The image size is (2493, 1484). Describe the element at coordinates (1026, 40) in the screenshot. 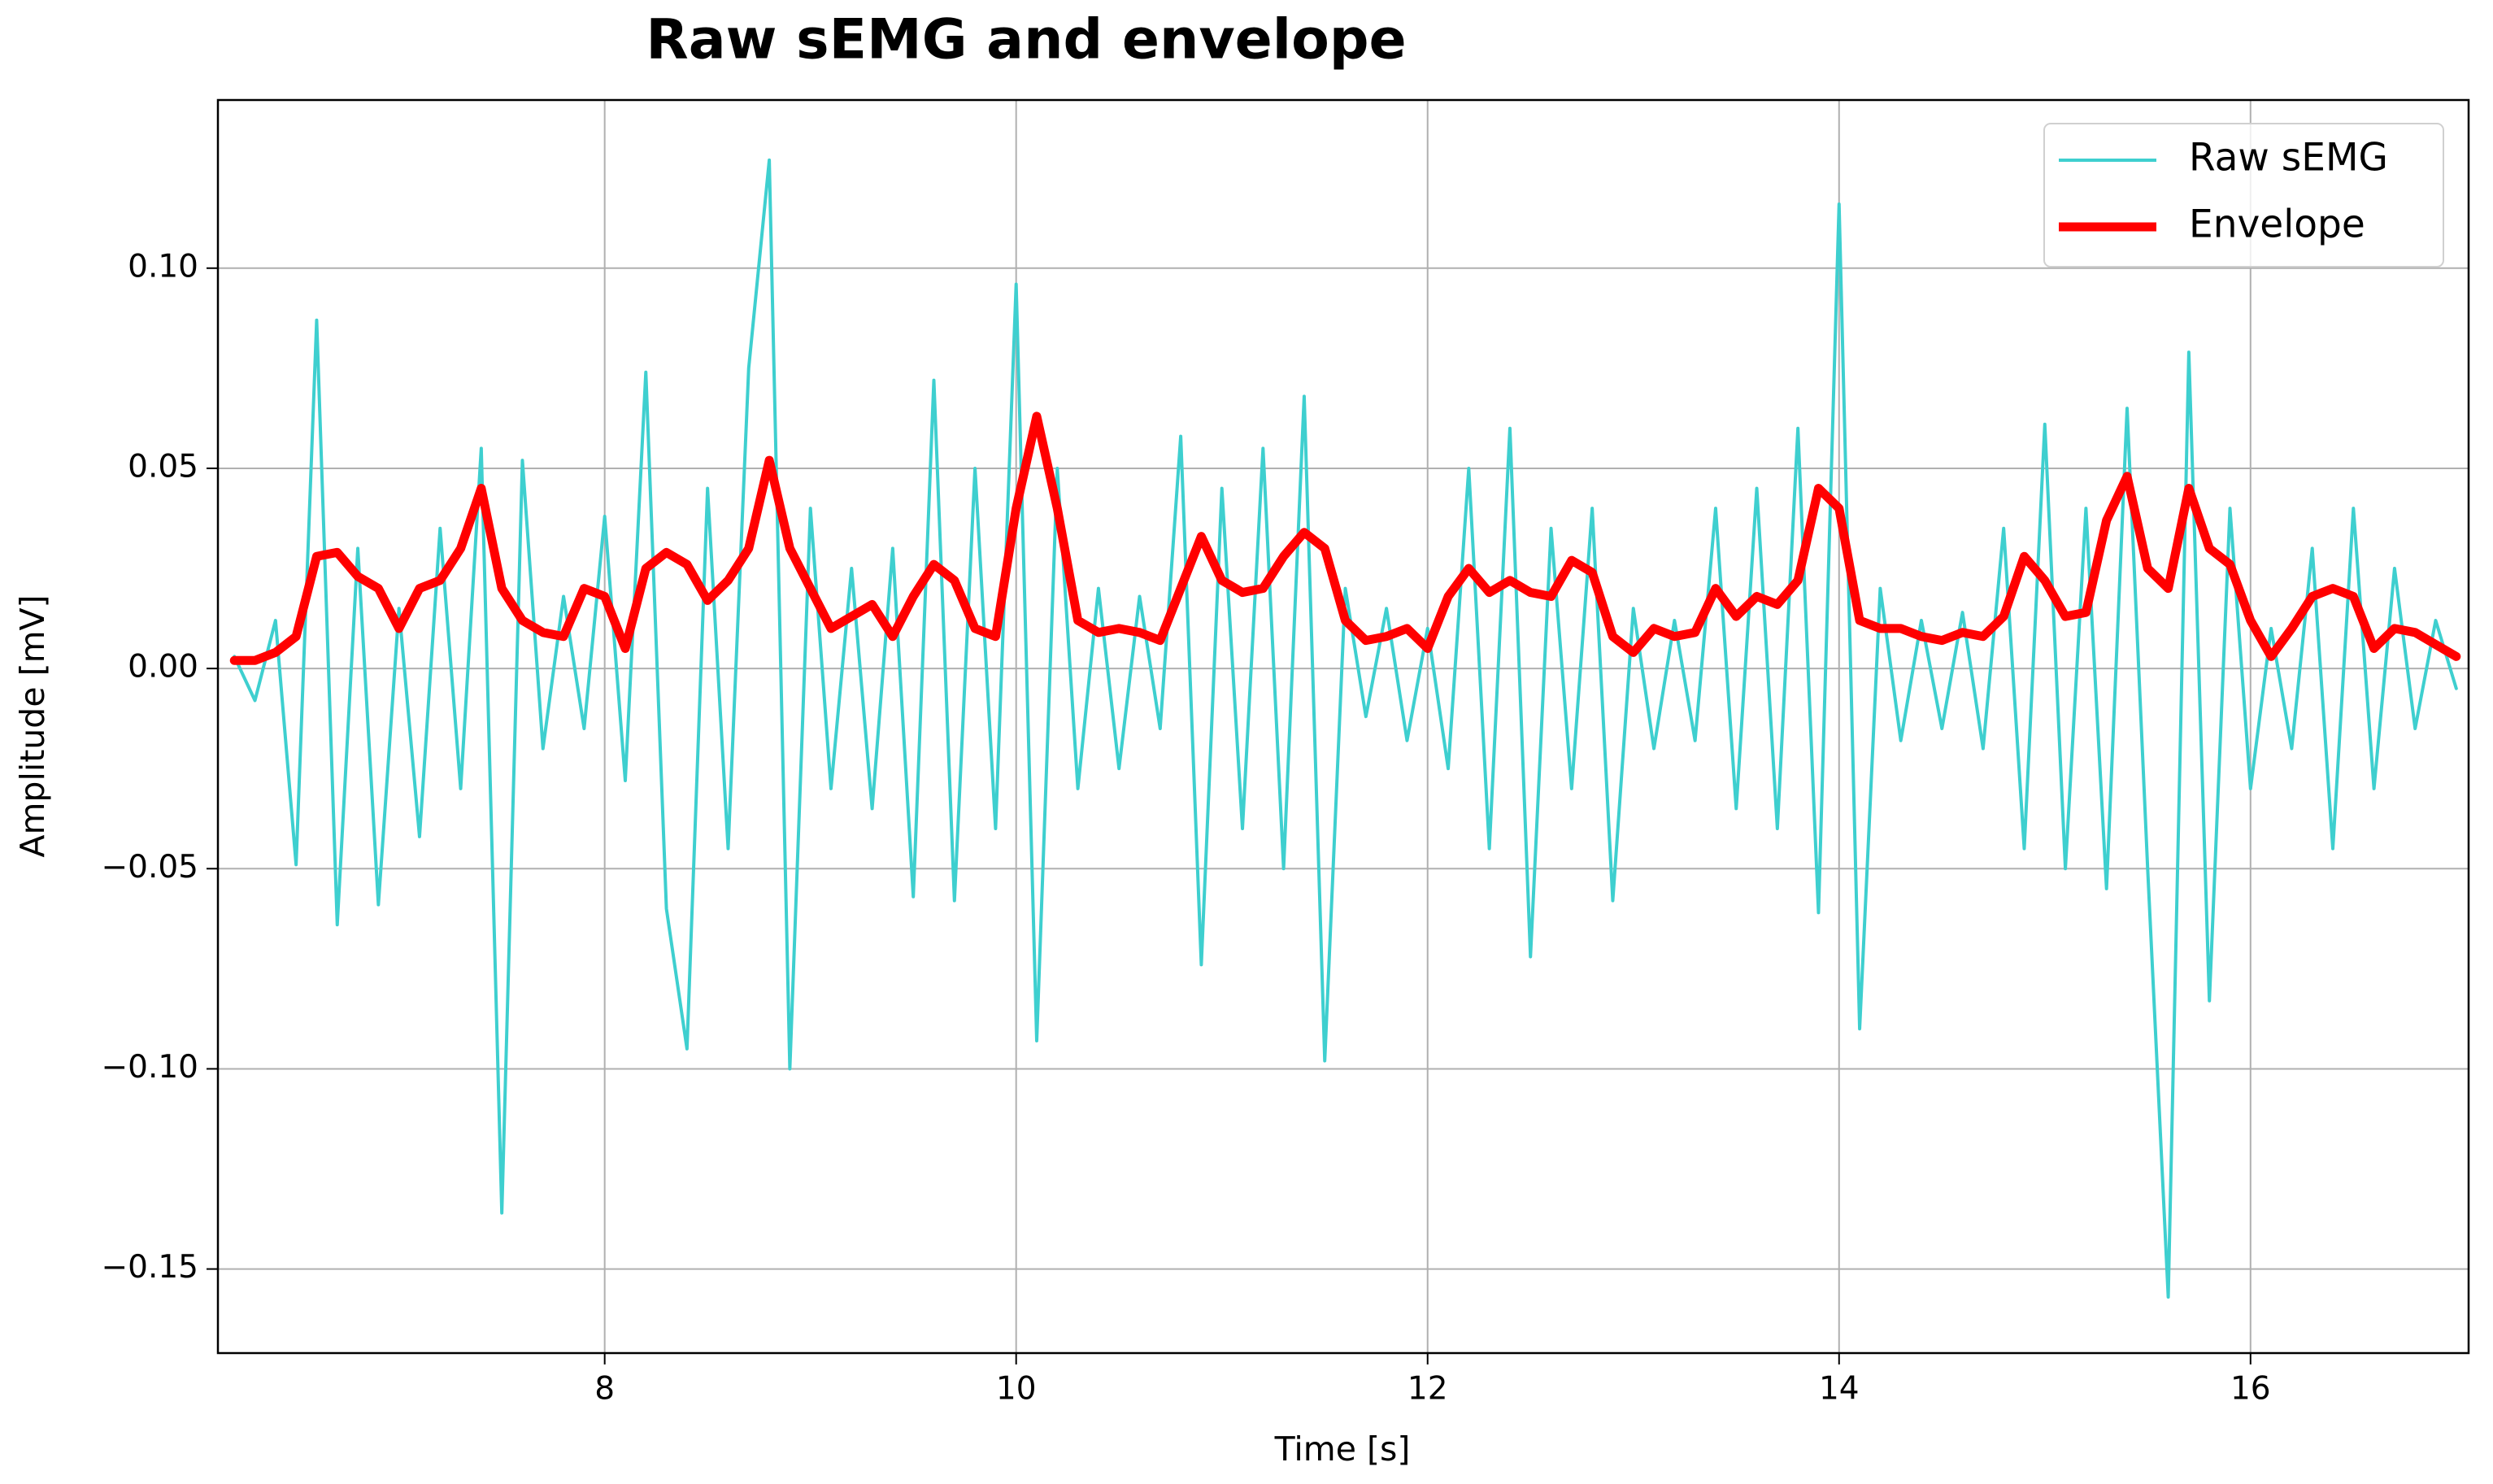

I see `chart-title: Raw sEMG and envelope` at that location.